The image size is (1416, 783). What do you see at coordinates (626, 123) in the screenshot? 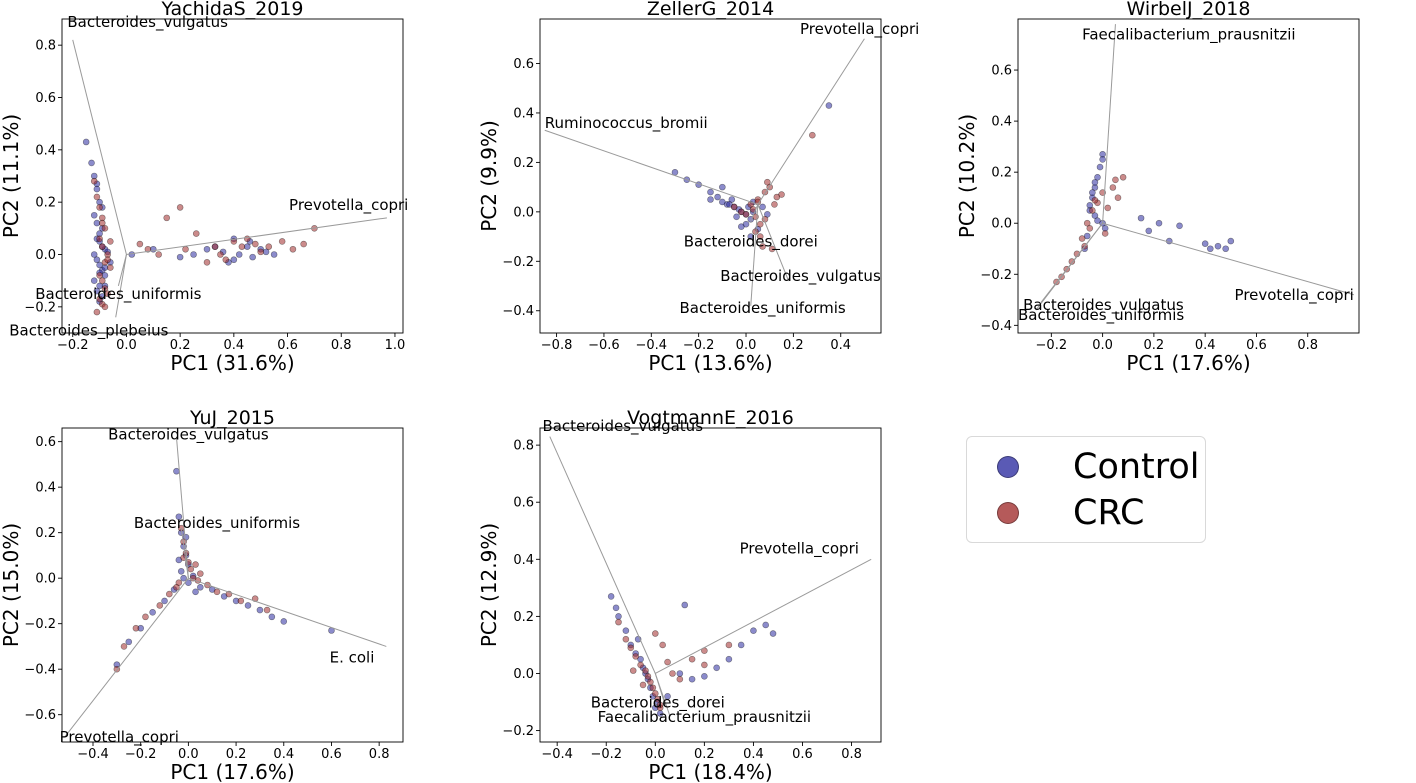
I see `loading-label: Ruminococcus_bromii` at bounding box center [626, 123].